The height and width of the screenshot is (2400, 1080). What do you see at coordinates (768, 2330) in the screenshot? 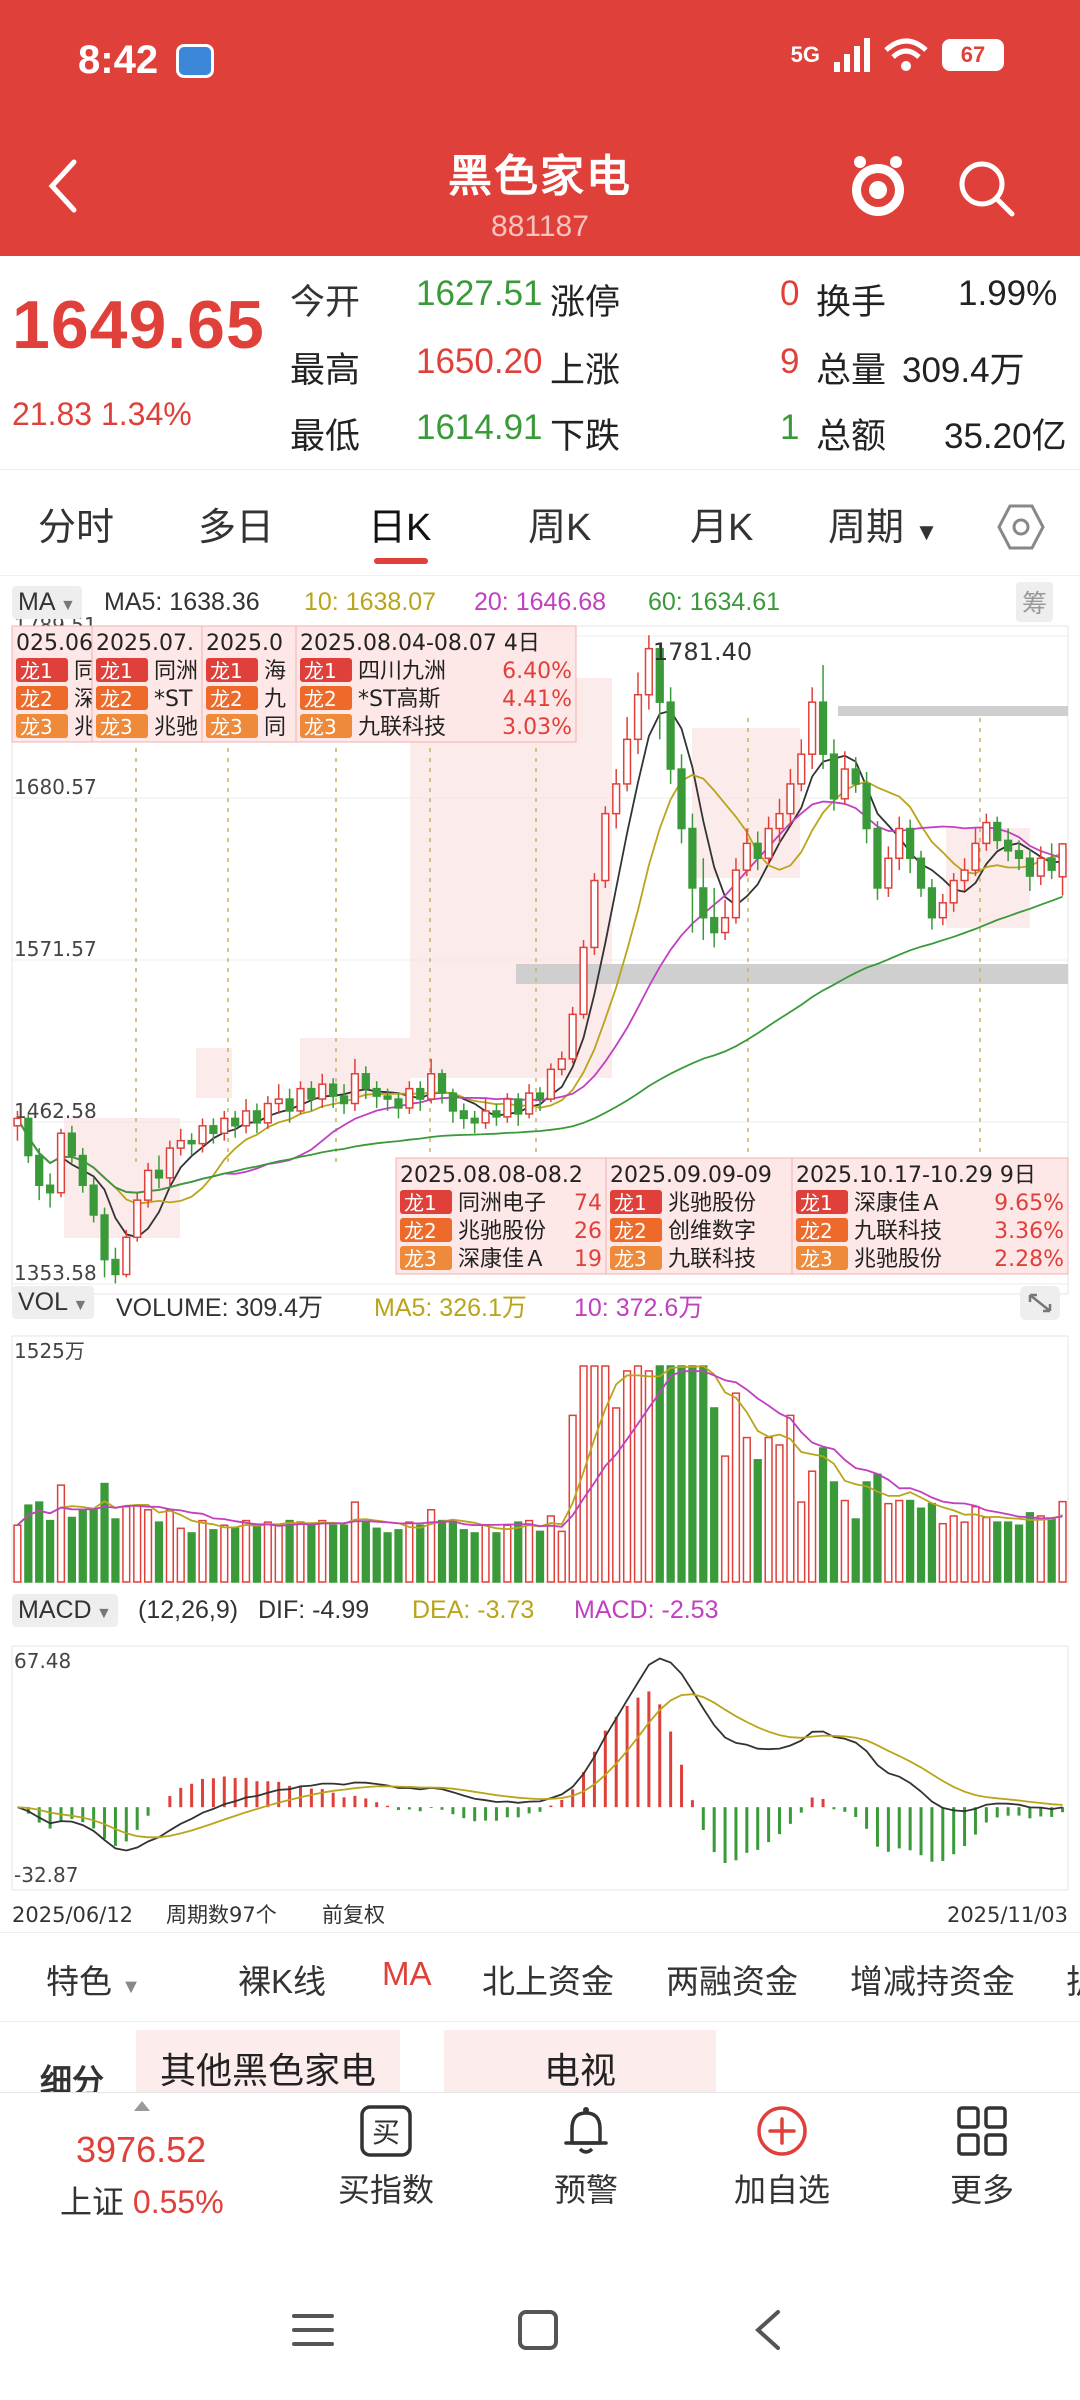
I see `system-back-icon` at bounding box center [768, 2330].